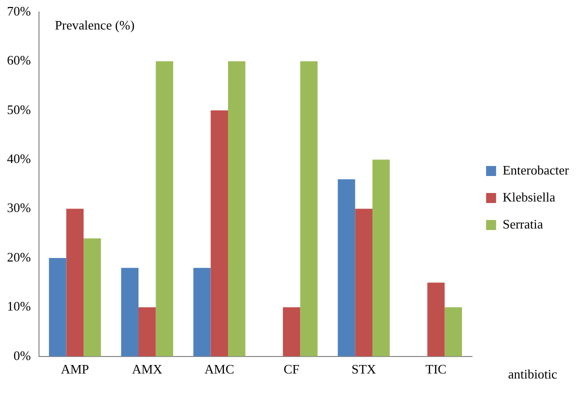  Describe the element at coordinates (94, 24) in the screenshot. I see `y-axis-title: Prevalence (%)` at that location.